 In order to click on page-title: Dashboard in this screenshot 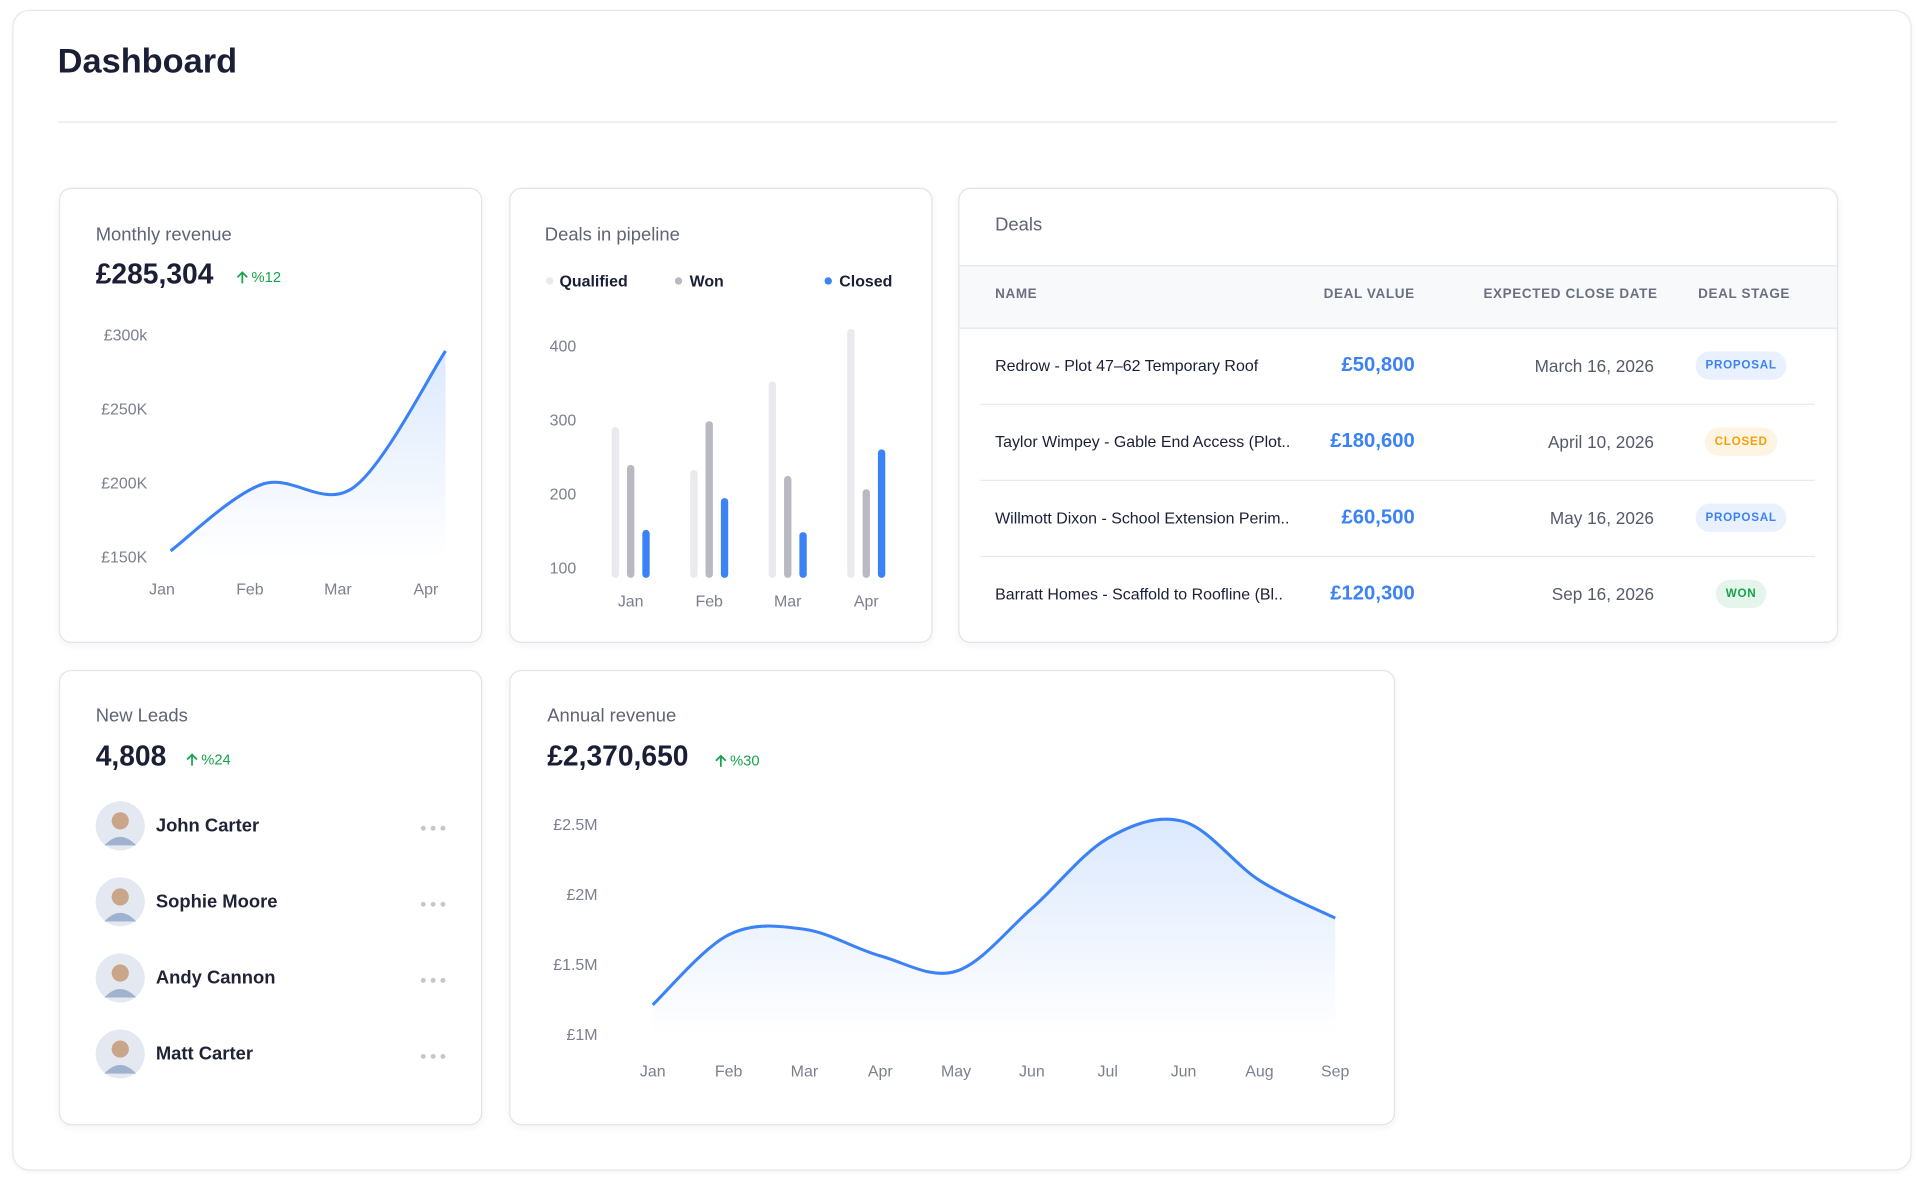, I will do `click(147, 60)`.